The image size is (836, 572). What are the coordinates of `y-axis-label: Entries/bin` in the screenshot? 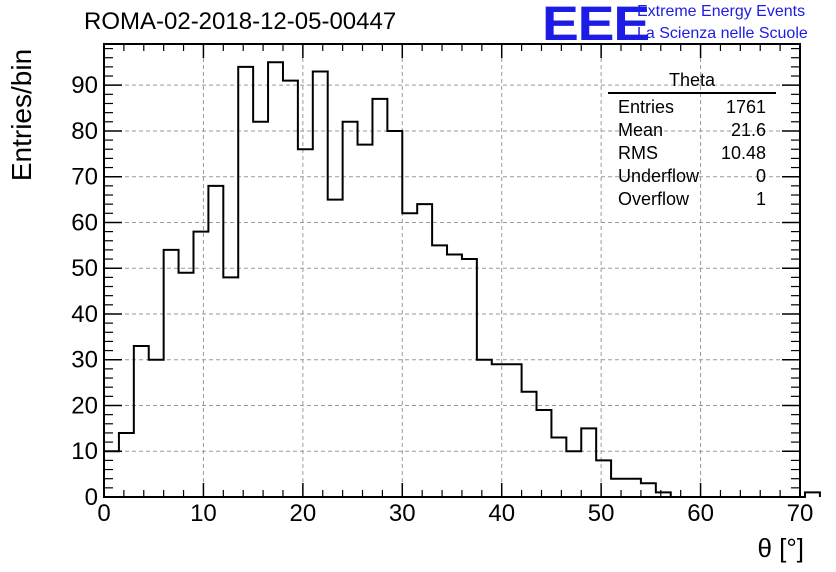 It's located at (21, 115).